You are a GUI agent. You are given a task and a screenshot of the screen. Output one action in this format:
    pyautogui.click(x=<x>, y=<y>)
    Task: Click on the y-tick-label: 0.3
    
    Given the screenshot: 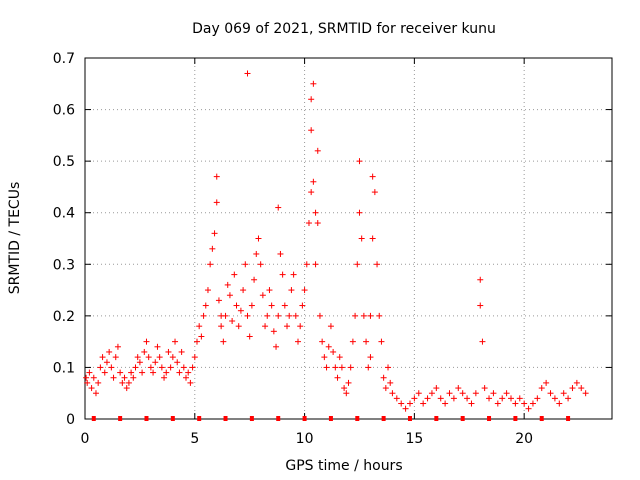 What is the action you would take?
    pyautogui.click(x=64, y=265)
    